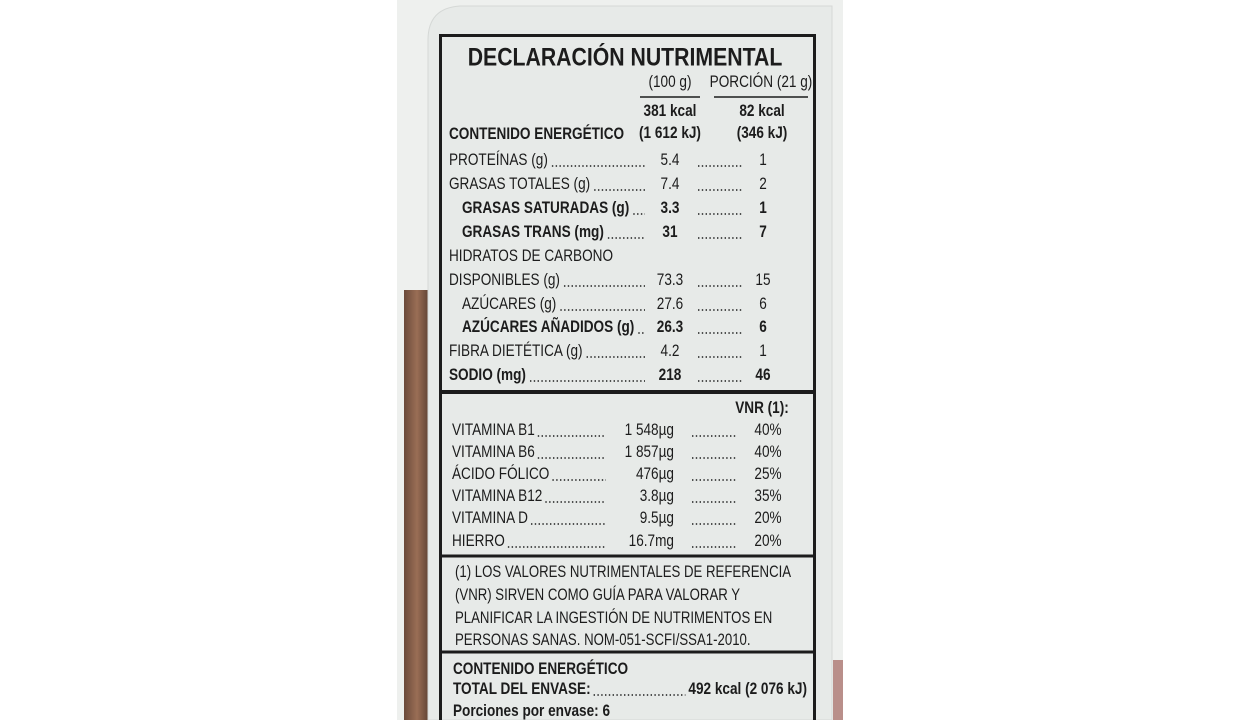 The height and width of the screenshot is (720, 1240). Describe the element at coordinates (670, 184) in the screenshot. I see `nutrient-per100: 7.4` at that location.